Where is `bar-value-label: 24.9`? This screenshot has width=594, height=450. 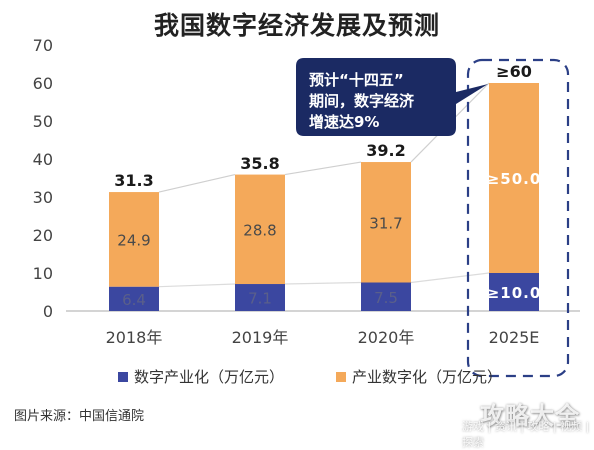 bar-value-label: 24.9 is located at coordinates (133, 240).